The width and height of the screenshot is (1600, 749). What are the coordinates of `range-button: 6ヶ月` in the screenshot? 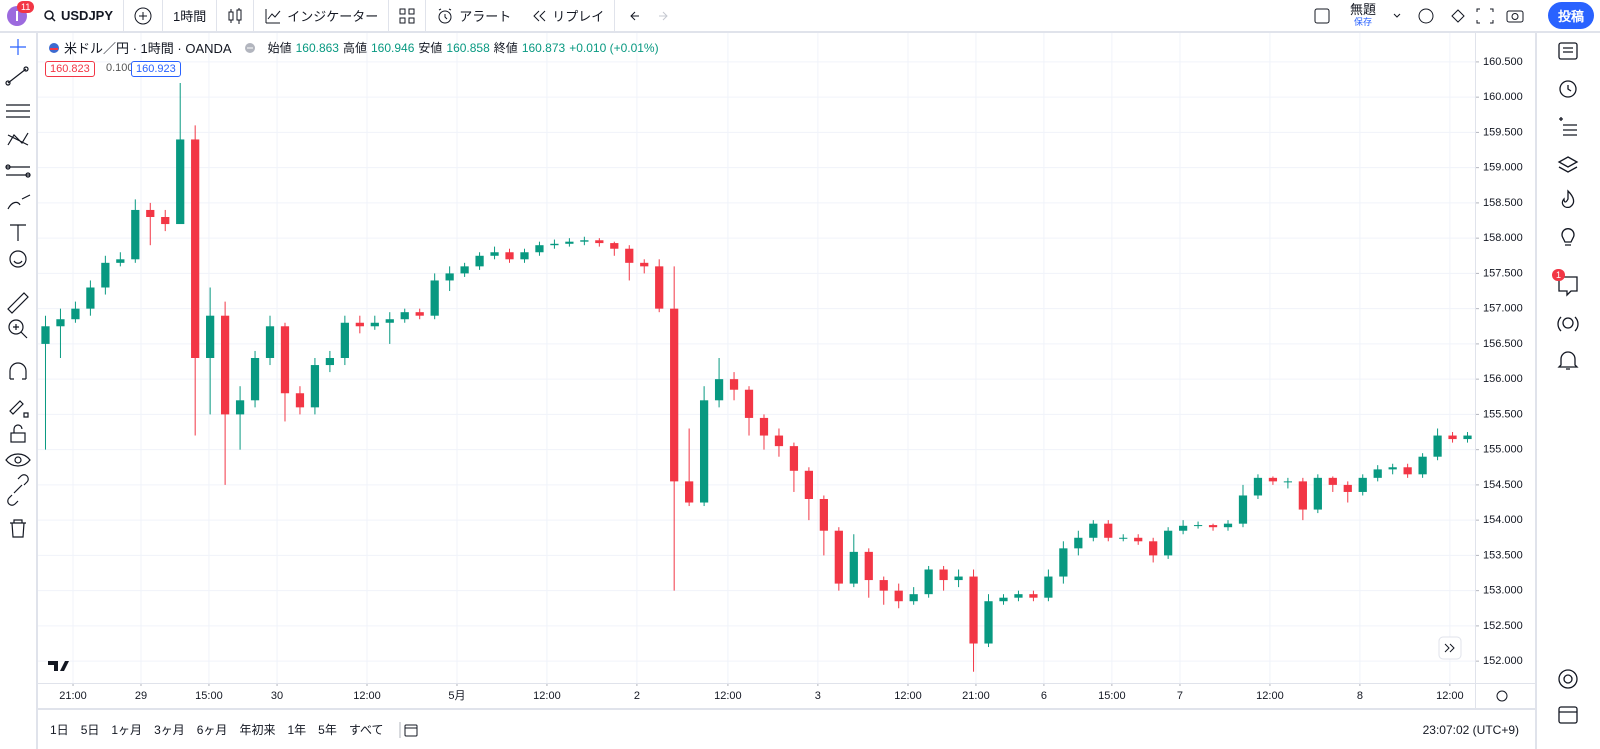 It's located at (212, 730).